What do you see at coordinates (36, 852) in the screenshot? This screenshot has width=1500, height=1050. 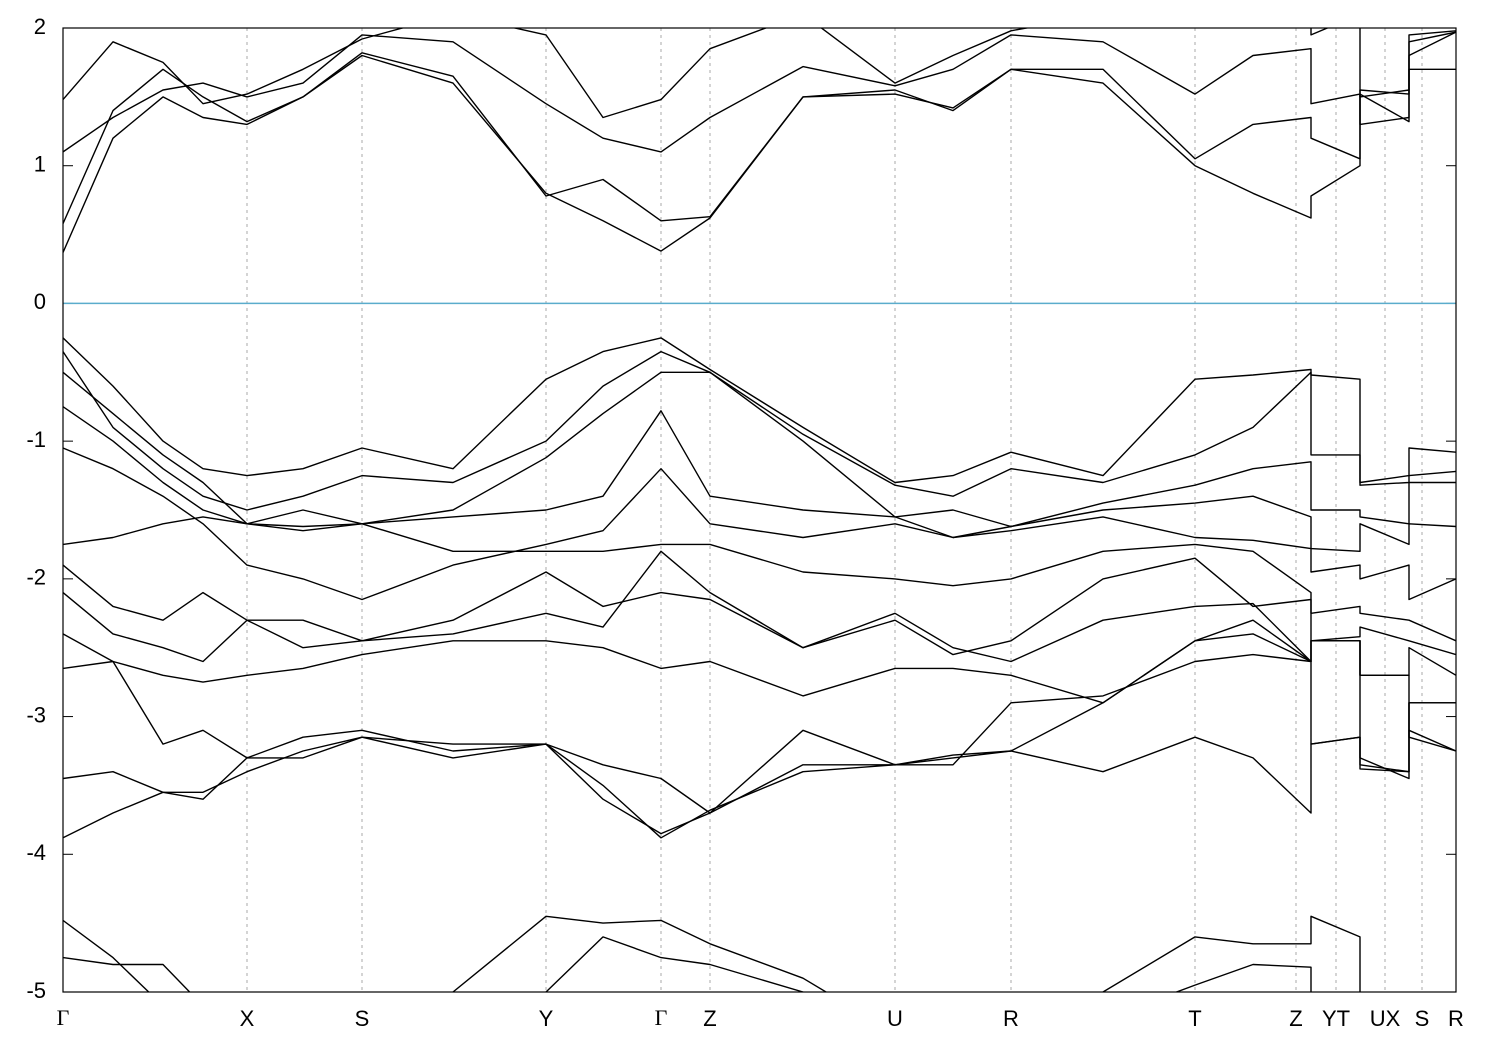 I see `y-tick-label: -4` at bounding box center [36, 852].